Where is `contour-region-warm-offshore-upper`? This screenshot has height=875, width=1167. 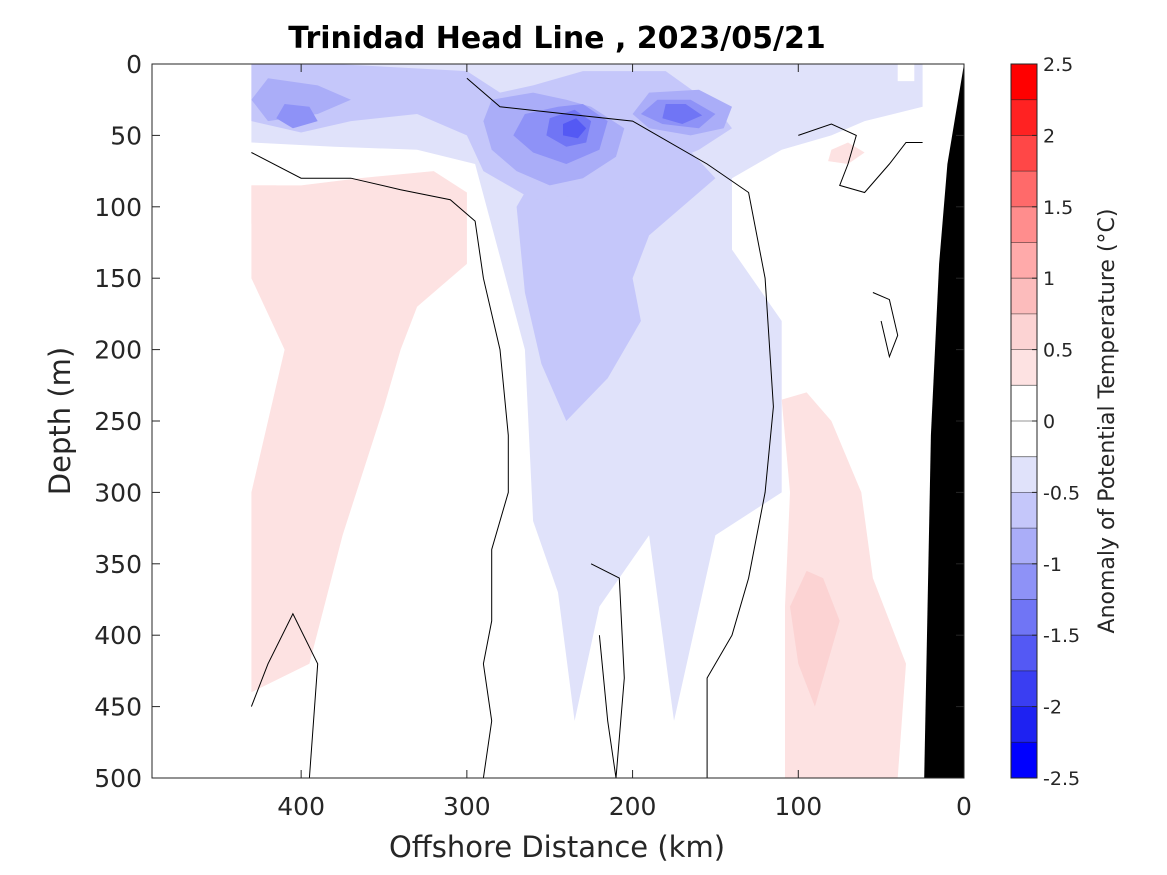 contour-region-warm-offshore-upper is located at coordinates (272, 204).